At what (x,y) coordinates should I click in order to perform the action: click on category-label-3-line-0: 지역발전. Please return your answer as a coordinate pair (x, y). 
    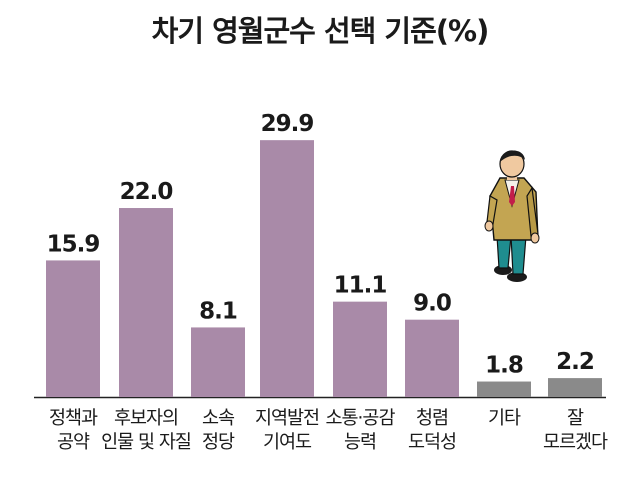
    Looking at the image, I should click on (287, 418).